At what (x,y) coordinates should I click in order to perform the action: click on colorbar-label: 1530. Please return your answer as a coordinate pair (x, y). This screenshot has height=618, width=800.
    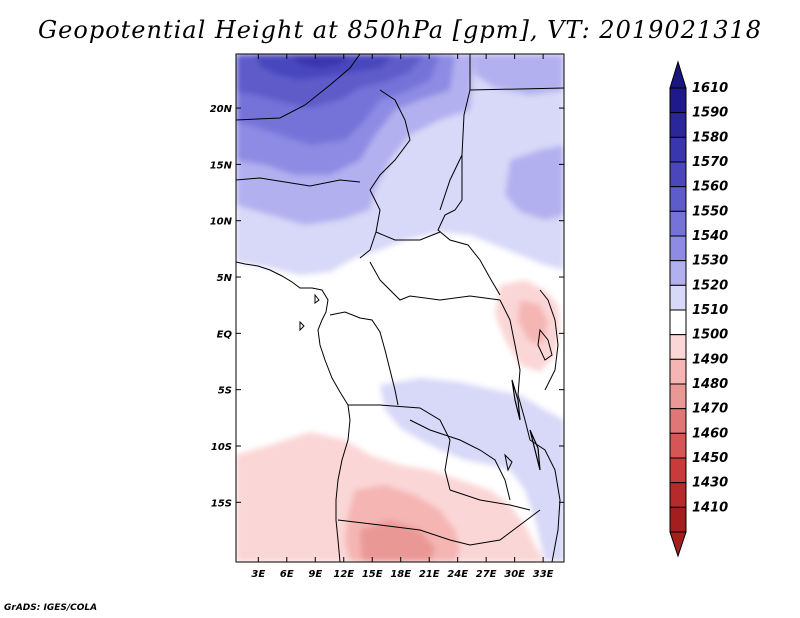
    Looking at the image, I should click on (710, 261).